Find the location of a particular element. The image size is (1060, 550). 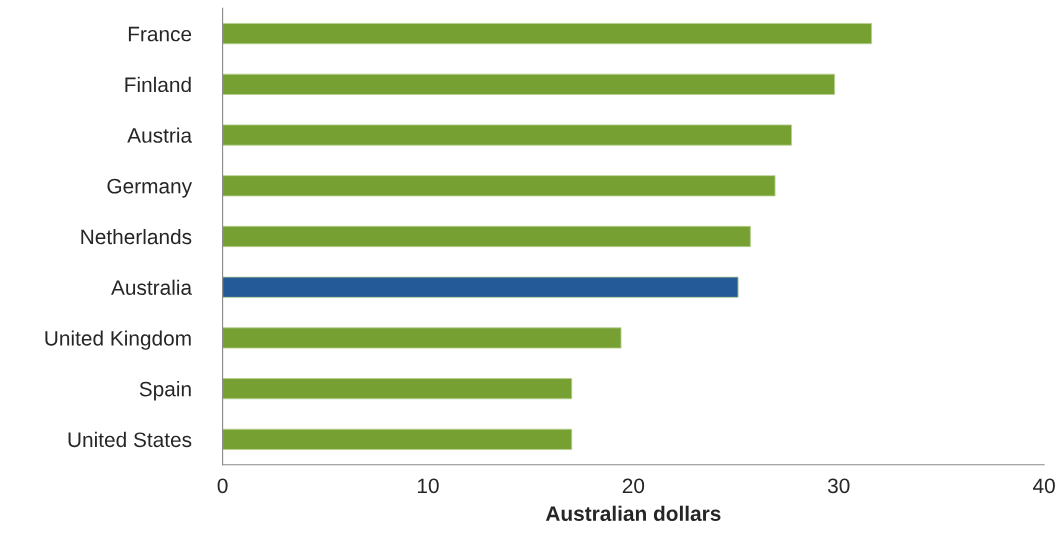

y-tick-label: Spain is located at coordinates (165, 391).